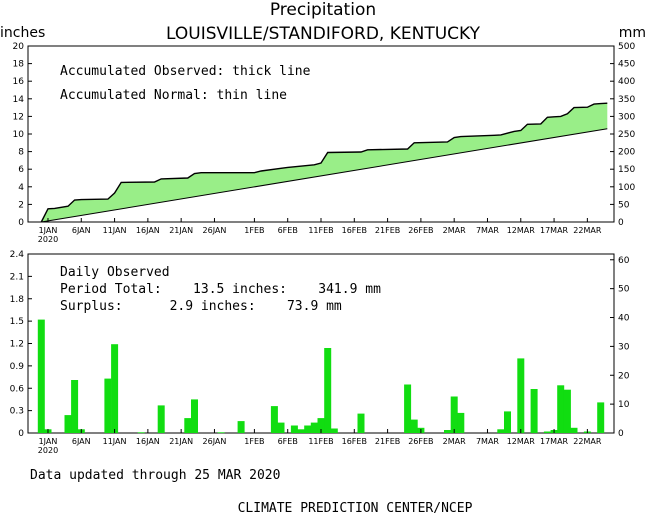 The height and width of the screenshot is (518, 646). Describe the element at coordinates (355, 508) in the screenshot. I see `source-credit: CLIMATE PREDICTION CENTER/NCEP` at that location.